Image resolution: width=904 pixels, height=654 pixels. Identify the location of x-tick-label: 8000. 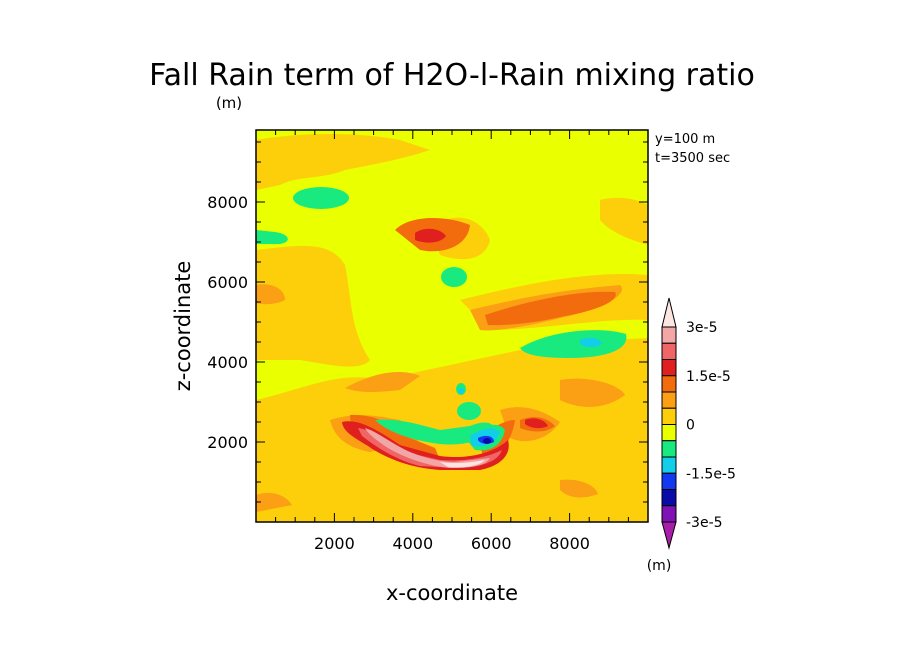
(569, 543).